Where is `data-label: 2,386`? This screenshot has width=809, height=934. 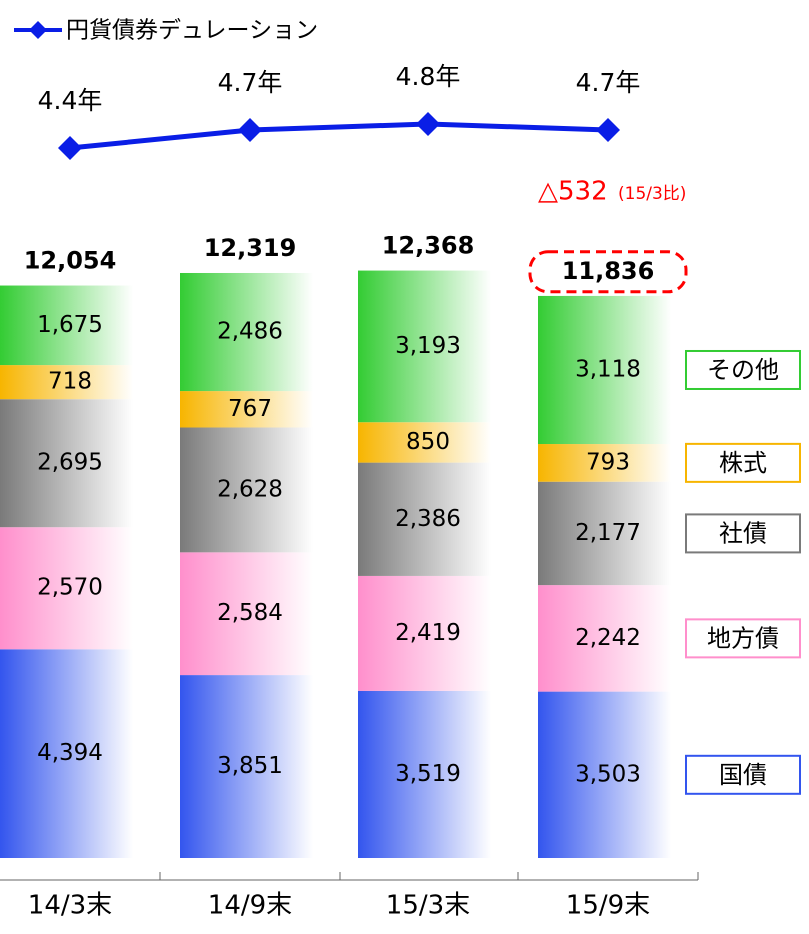 data-label: 2,386 is located at coordinates (428, 519).